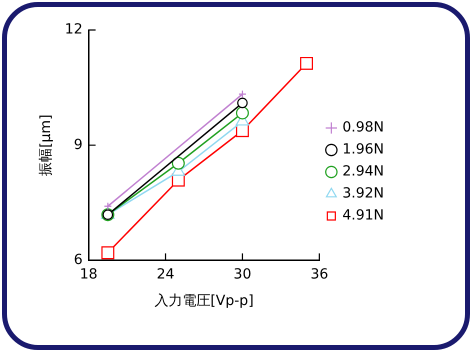 The image size is (470, 350). I want to click on legend-label: 4.91N, so click(363, 216).